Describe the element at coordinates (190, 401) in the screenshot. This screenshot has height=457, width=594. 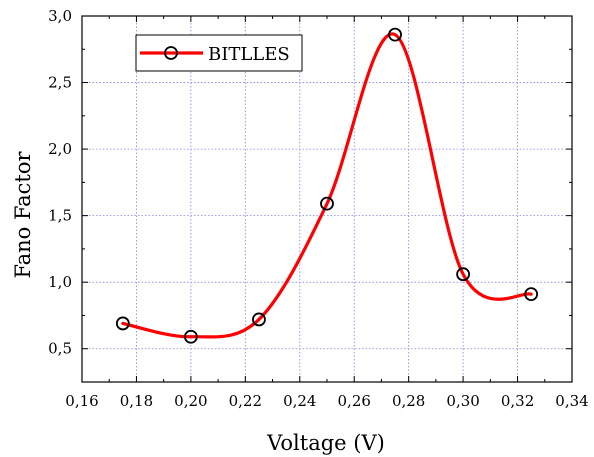
I see `x-tick-label: 0,20` at that location.